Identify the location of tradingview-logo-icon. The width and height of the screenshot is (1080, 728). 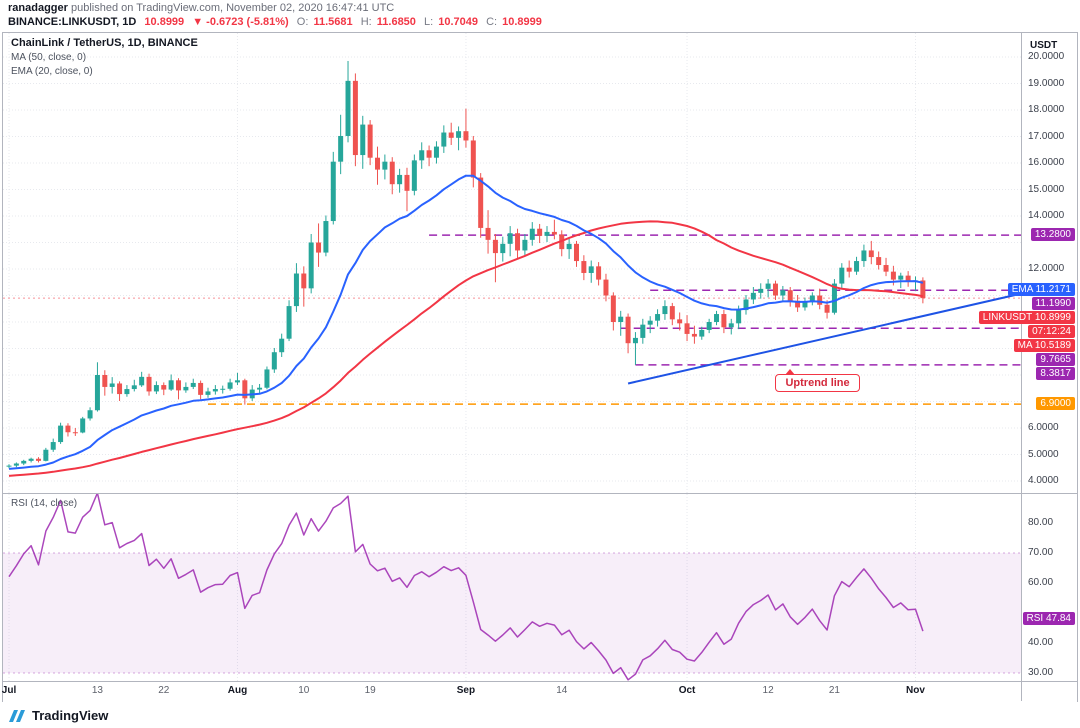
(17, 715).